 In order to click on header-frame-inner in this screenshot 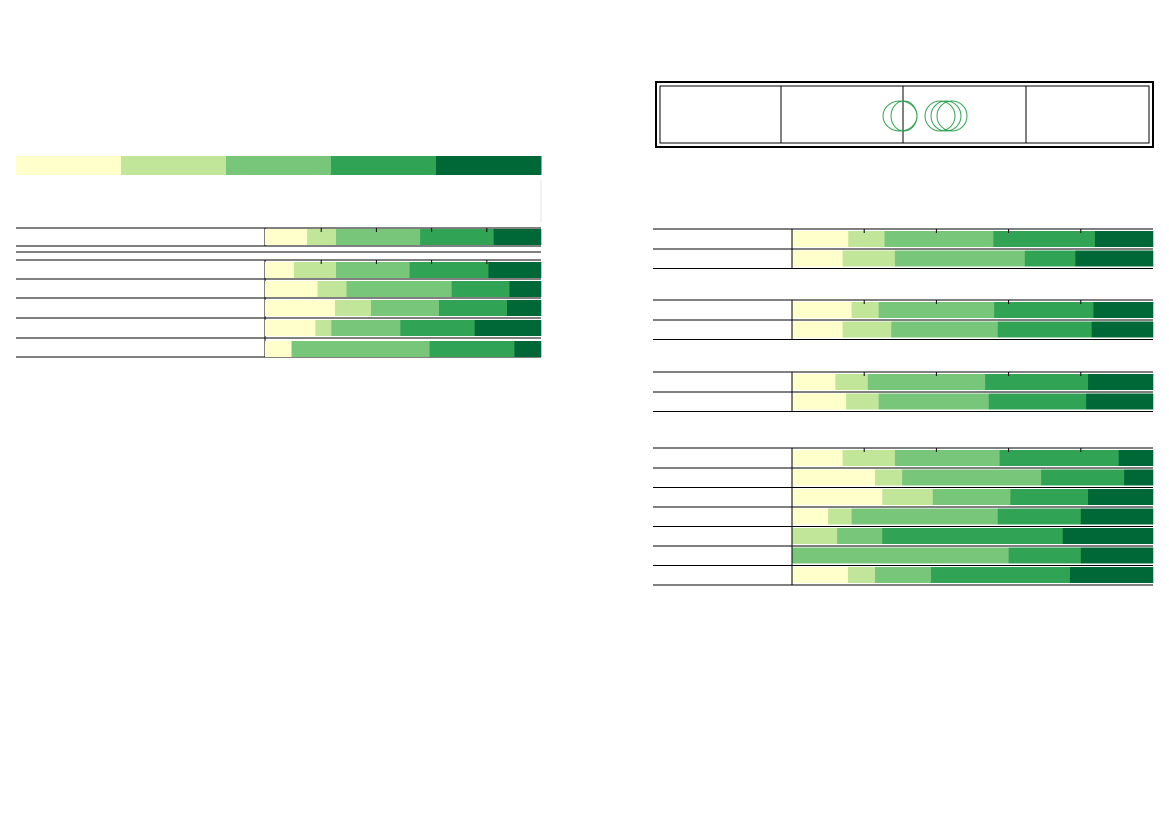, I will do `click(904, 114)`.